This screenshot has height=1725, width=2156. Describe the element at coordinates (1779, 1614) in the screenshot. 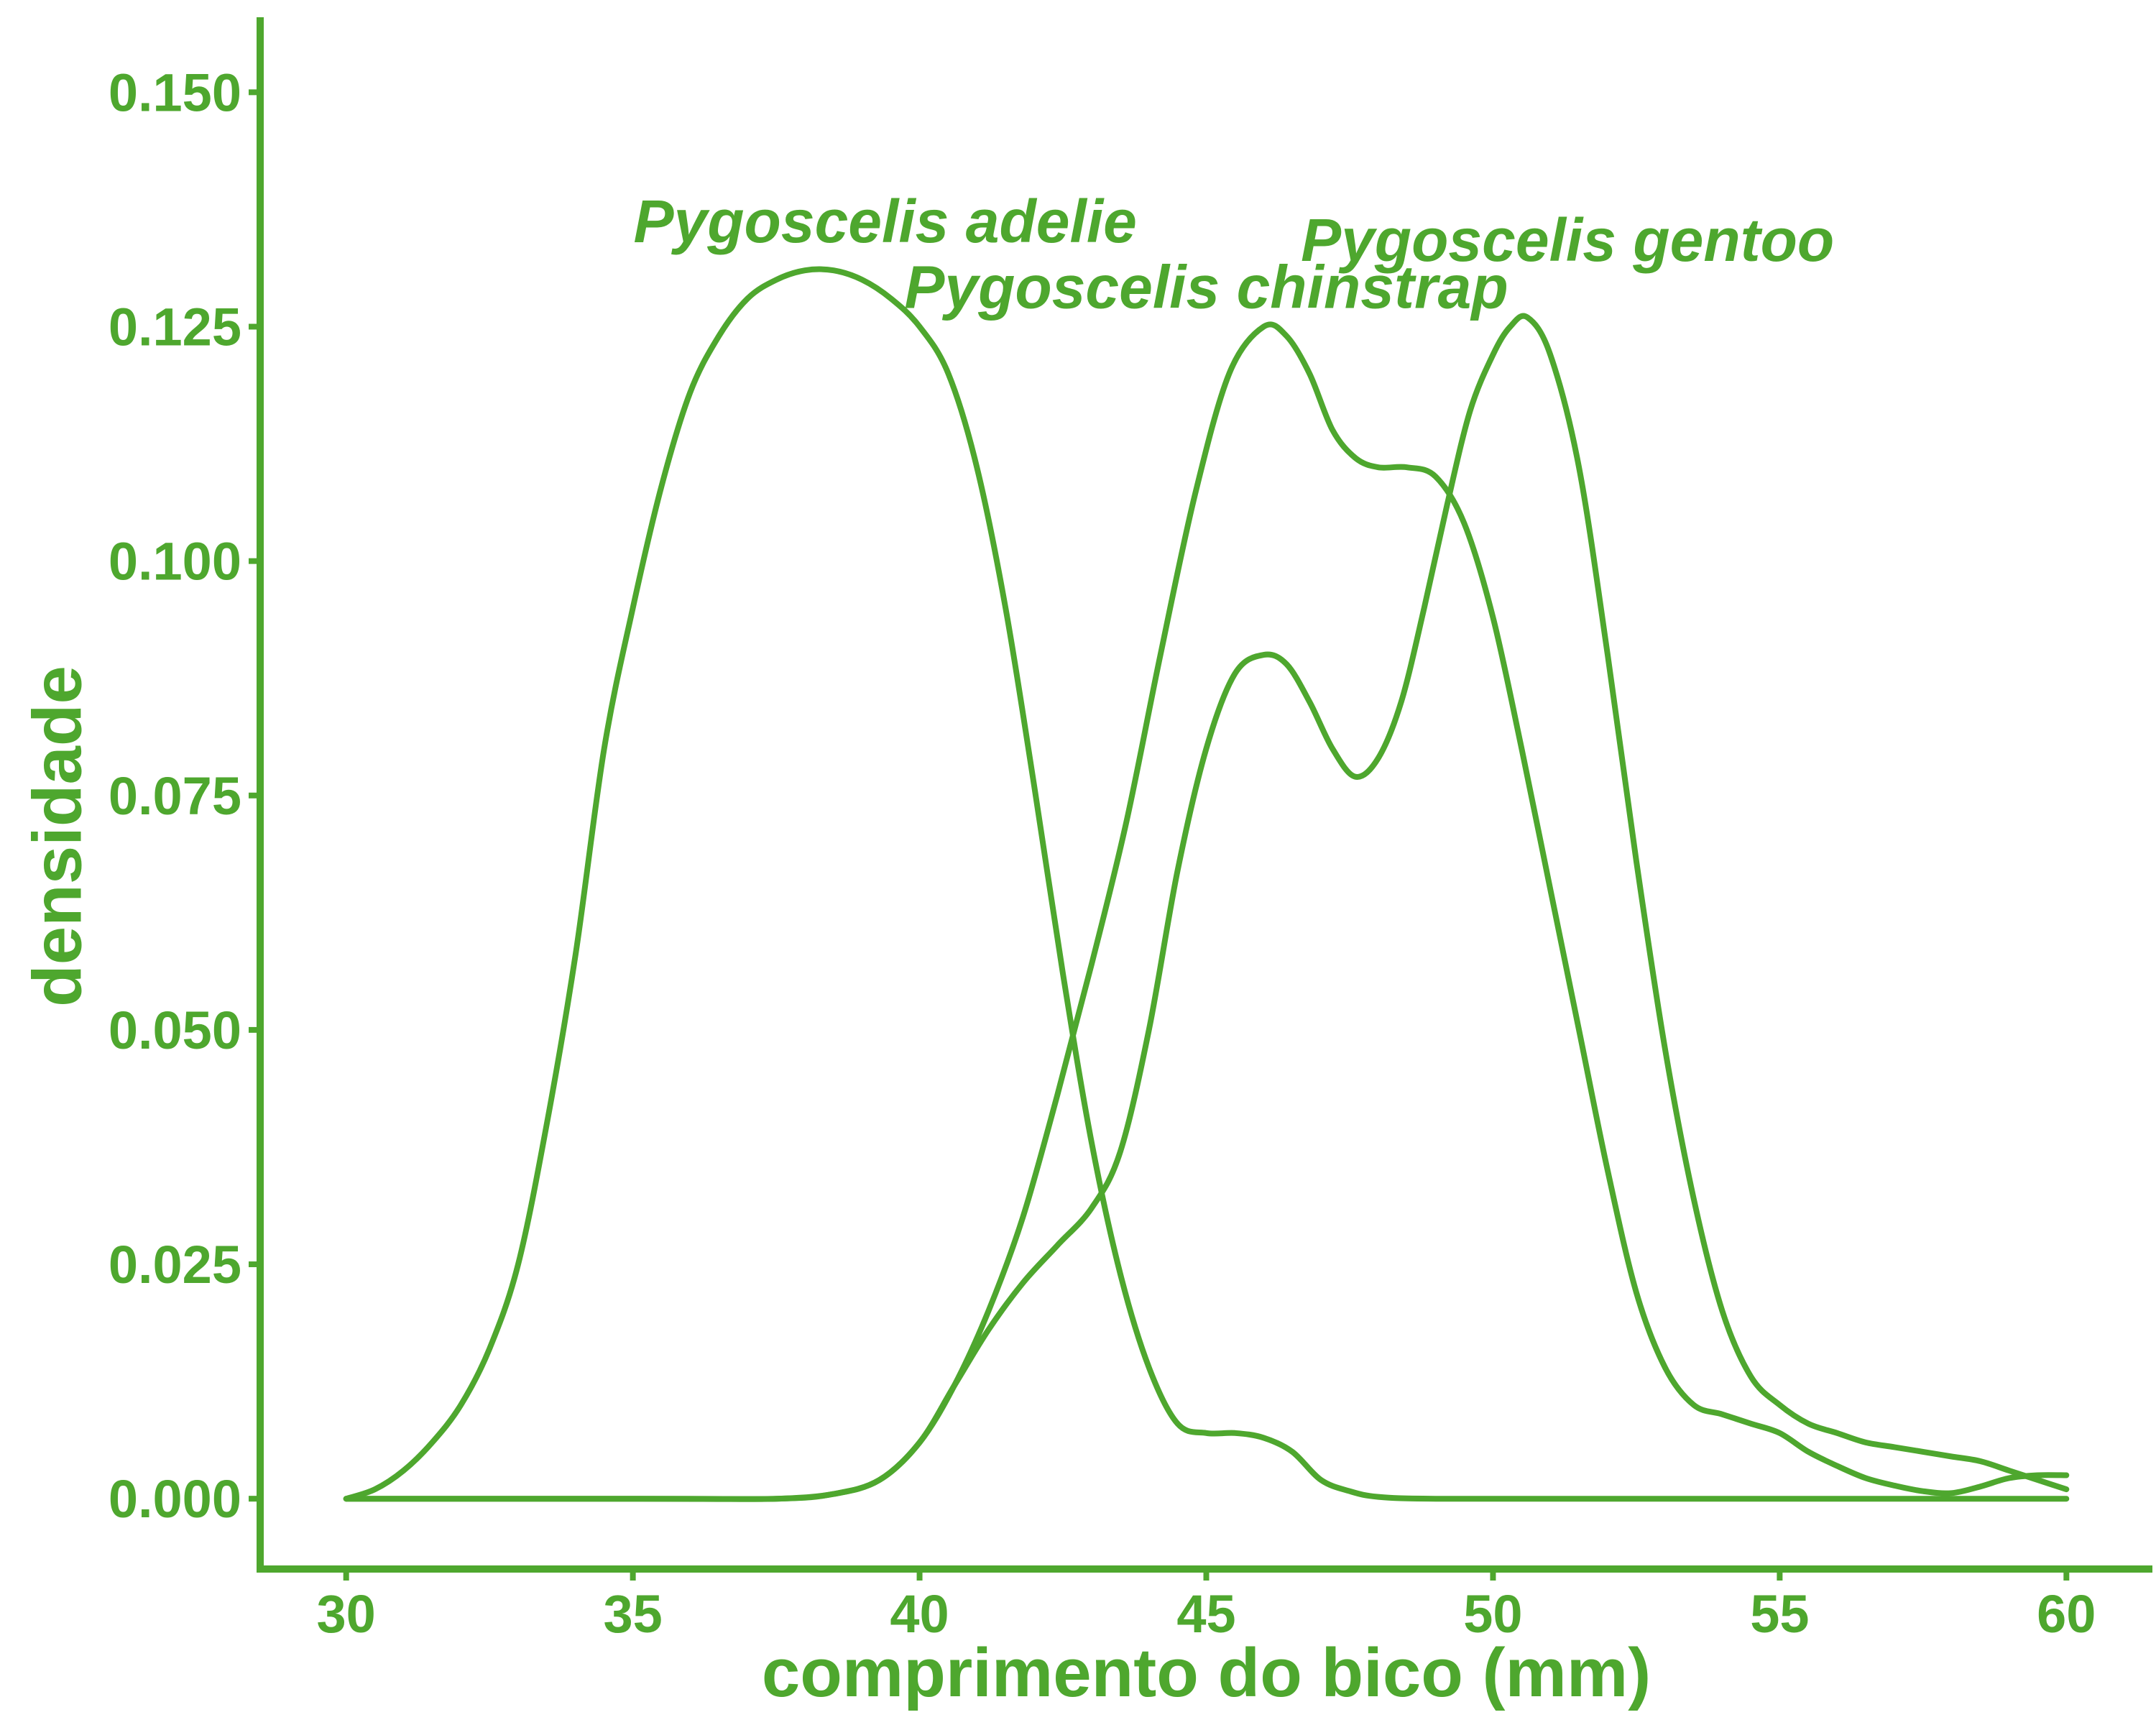

I see `x-tick-label: 55` at that location.